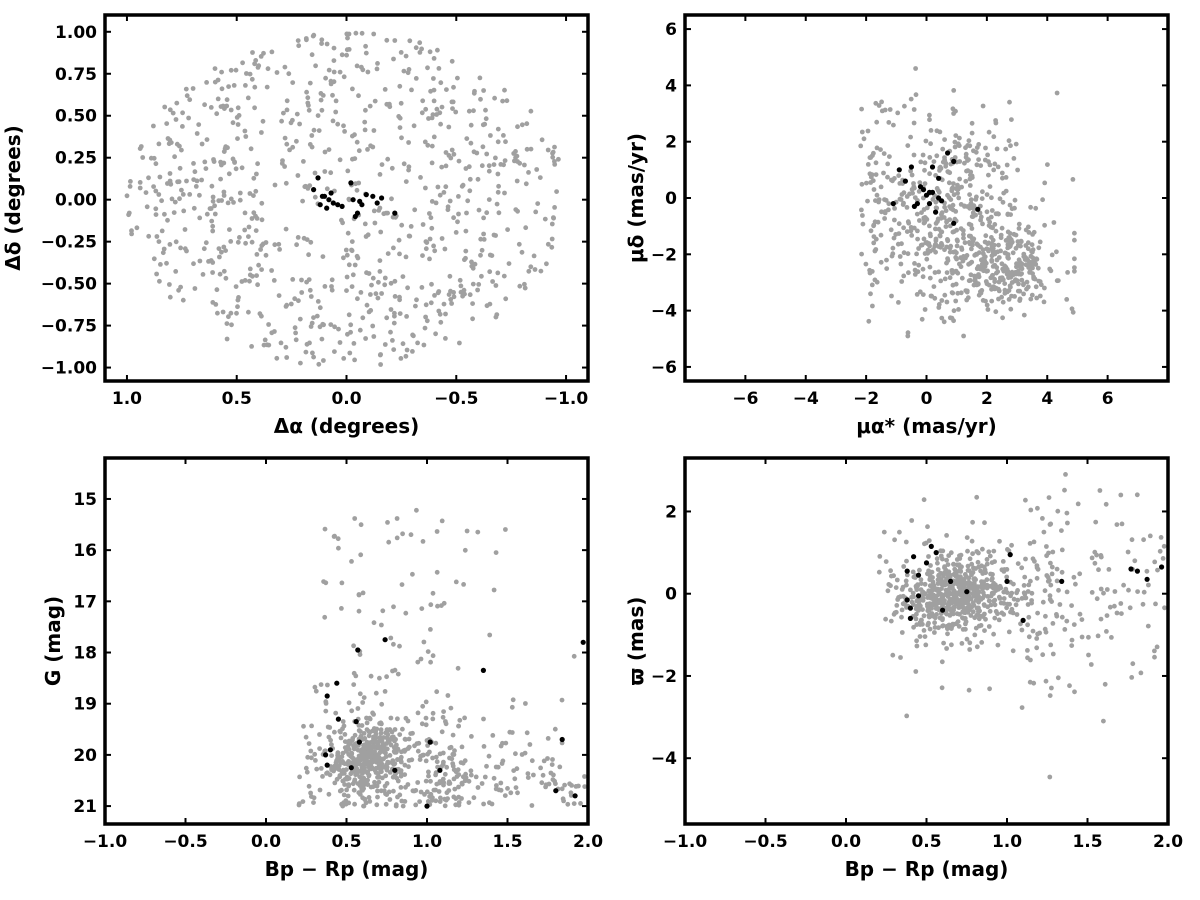 The height and width of the screenshot is (900, 1200). Describe the element at coordinates (85, 500) in the screenshot. I see `y-tick-label: 15` at that location.